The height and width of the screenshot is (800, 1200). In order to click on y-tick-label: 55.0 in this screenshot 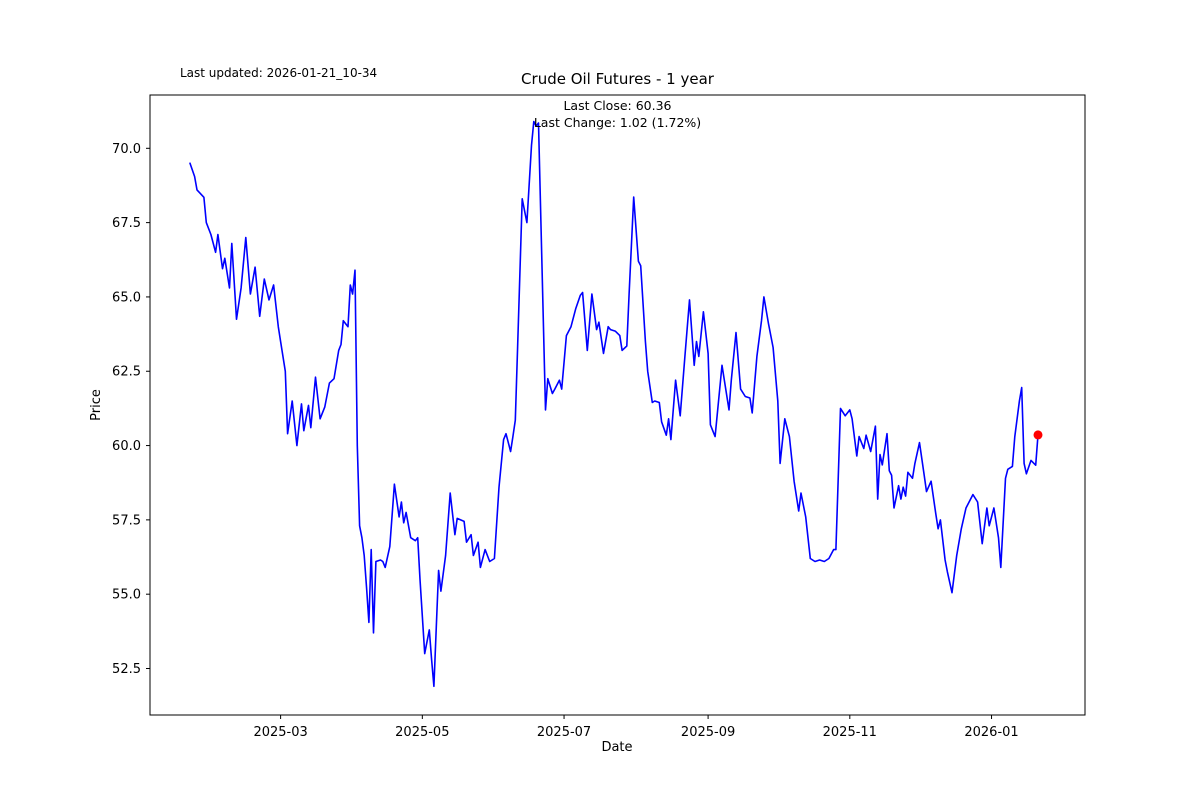, I will do `click(126, 595)`.